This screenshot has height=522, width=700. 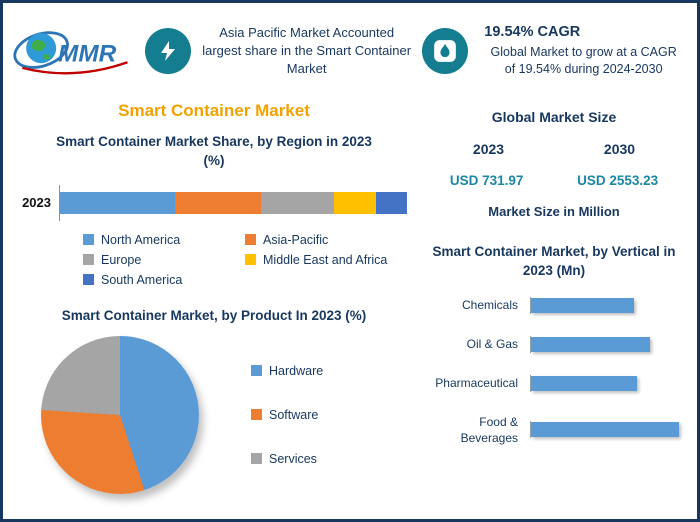 I want to click on logo-text: MMR, so click(x=87, y=53).